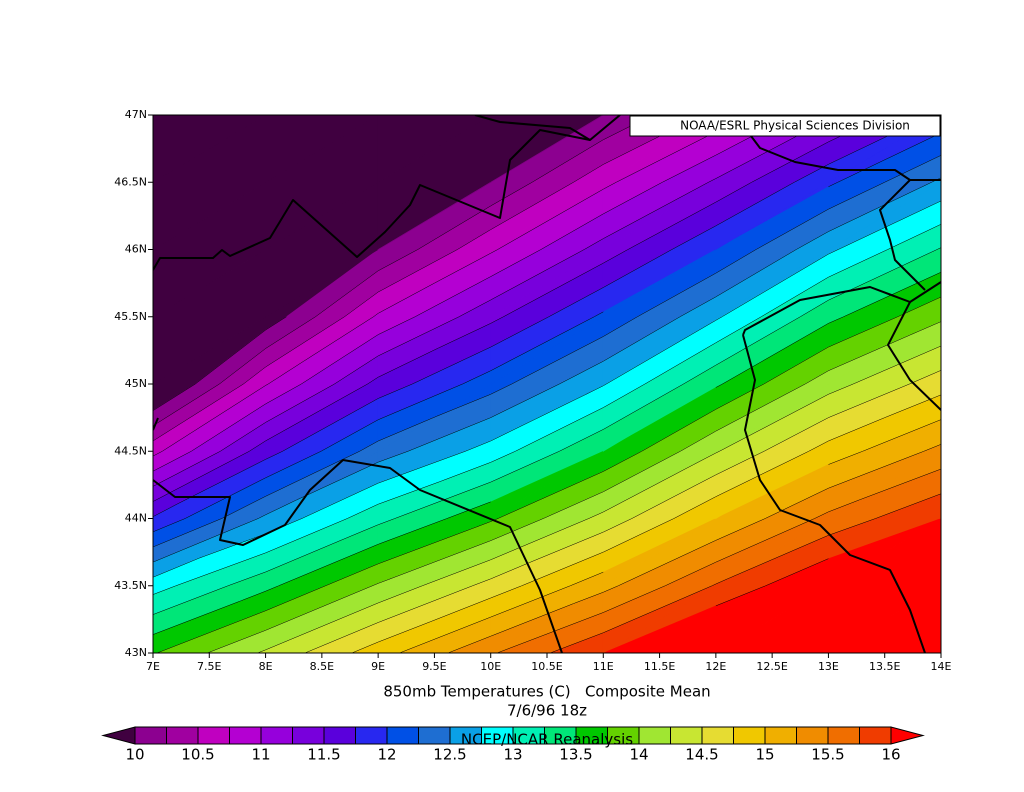 This screenshot has height=792, width=1024. Describe the element at coordinates (547, 740) in the screenshot. I see `source: NCEP/NCAR Reanalysis` at that location.